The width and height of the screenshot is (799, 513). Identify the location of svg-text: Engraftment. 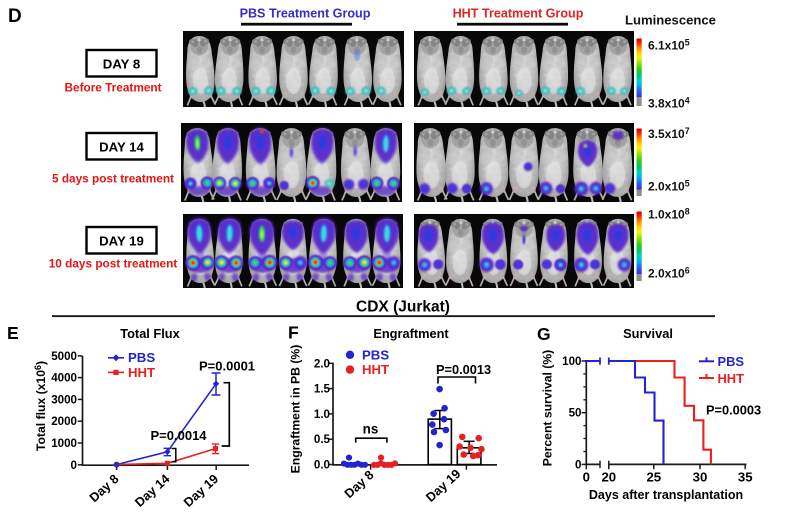
(411, 333).